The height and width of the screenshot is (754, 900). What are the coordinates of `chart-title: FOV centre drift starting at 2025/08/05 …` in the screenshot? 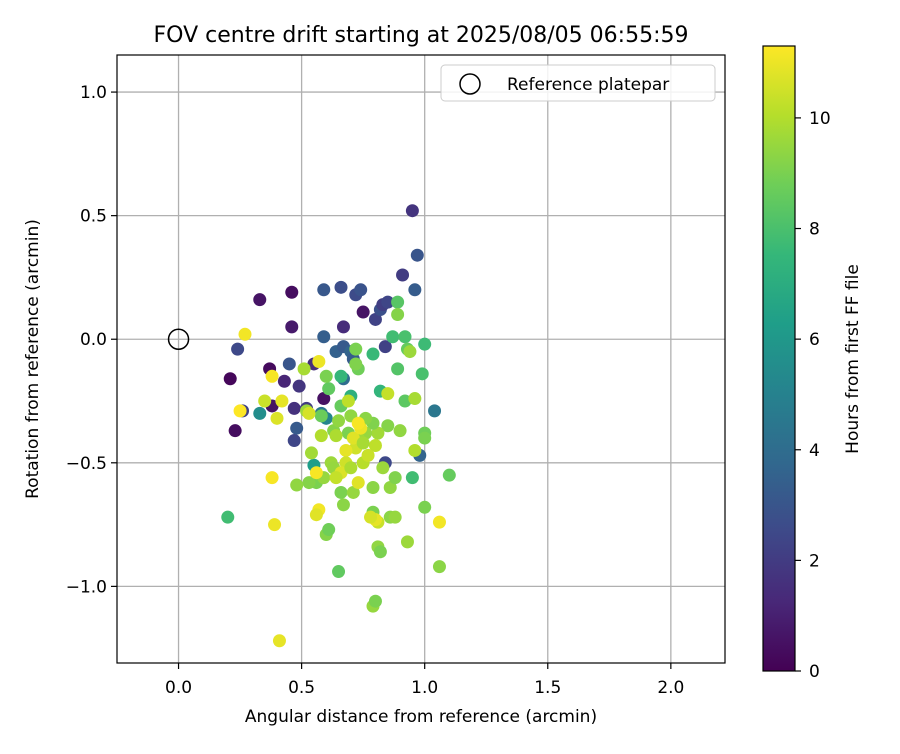 It's located at (421, 35).